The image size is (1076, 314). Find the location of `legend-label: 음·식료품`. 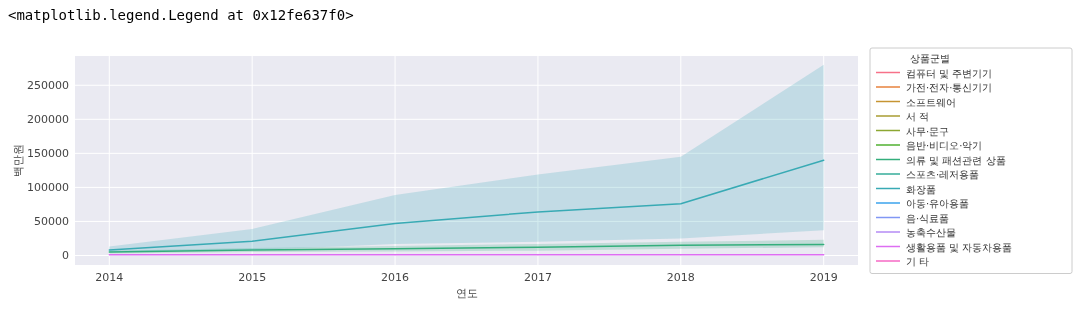

legend-label: 음·식료품 is located at coordinates (928, 218).